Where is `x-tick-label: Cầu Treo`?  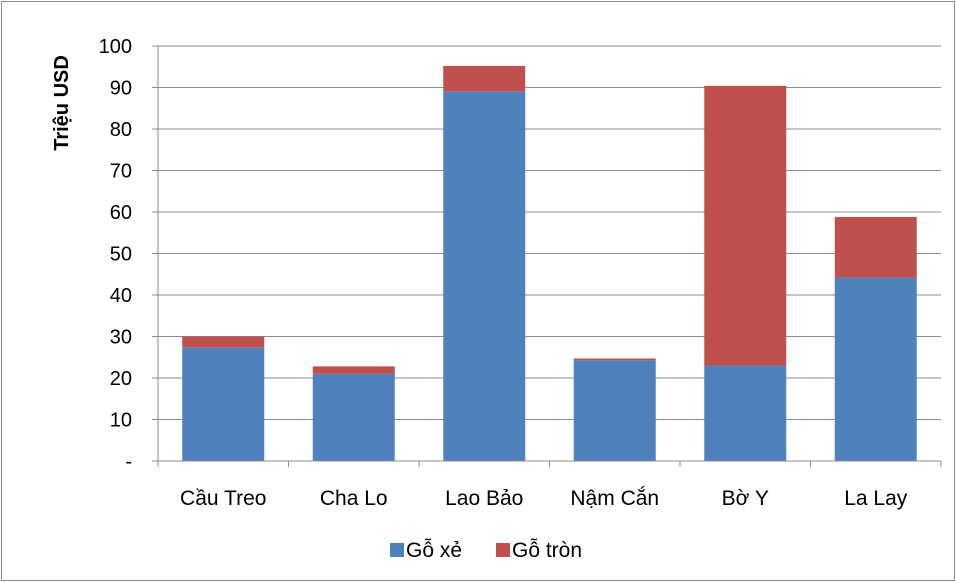 x-tick-label: Cầu Treo is located at coordinates (223, 498).